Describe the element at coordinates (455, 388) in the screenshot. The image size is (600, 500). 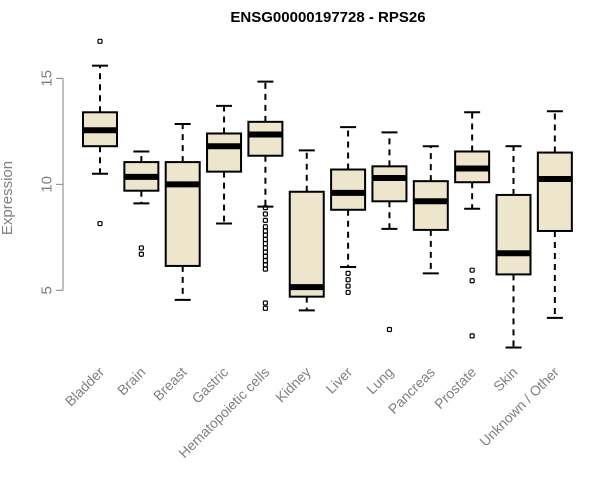
I see `x-tick-label: Prostate` at that location.